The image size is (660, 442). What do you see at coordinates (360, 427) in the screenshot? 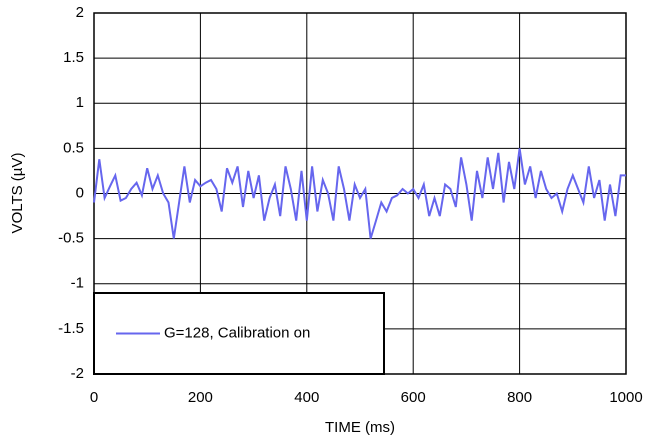
I see `x-axis-label: TIME (ms)` at bounding box center [360, 427].